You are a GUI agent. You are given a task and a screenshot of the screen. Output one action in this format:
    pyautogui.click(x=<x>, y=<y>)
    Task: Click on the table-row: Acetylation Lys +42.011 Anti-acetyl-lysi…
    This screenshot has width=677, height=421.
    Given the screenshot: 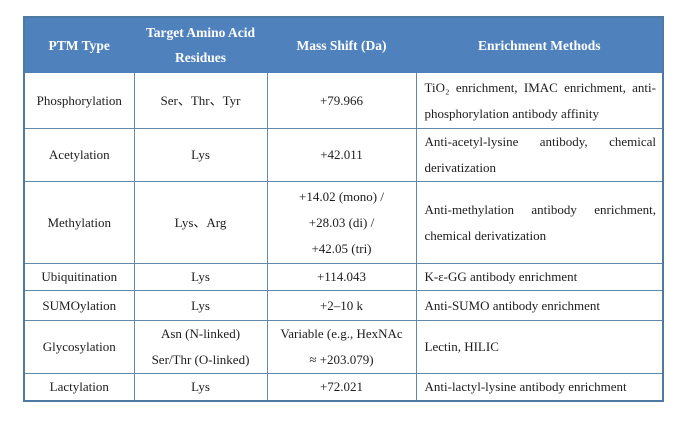 What is the action you would take?
    pyautogui.click(x=343, y=155)
    